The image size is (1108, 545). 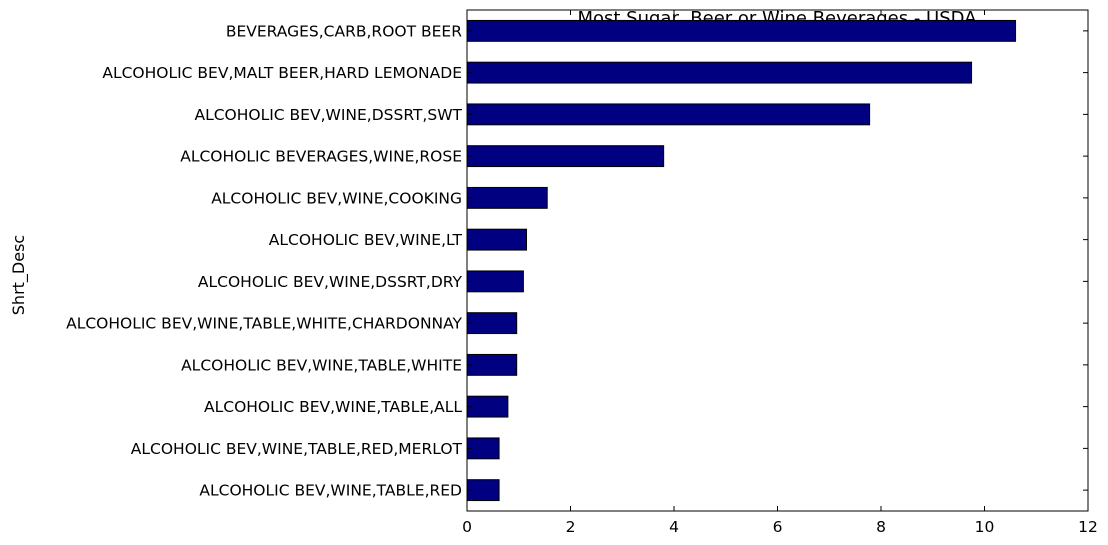 What do you see at coordinates (366, 240) in the screenshot?
I see `category-label: ALCOHOLIC BEV,WINE,LT` at bounding box center [366, 240].